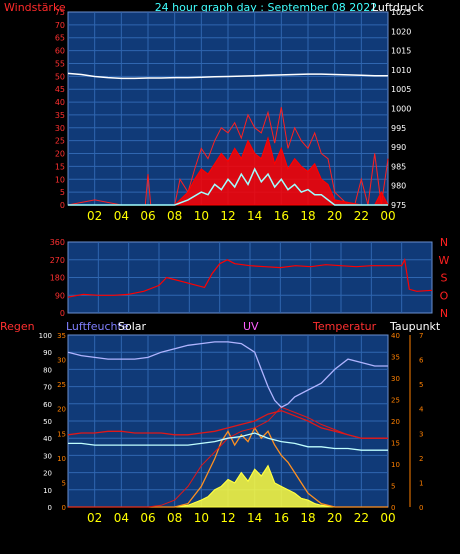 This screenshot has width=460, height=554. I want to click on humidity-axis-tick: 5, so click(64, 483).